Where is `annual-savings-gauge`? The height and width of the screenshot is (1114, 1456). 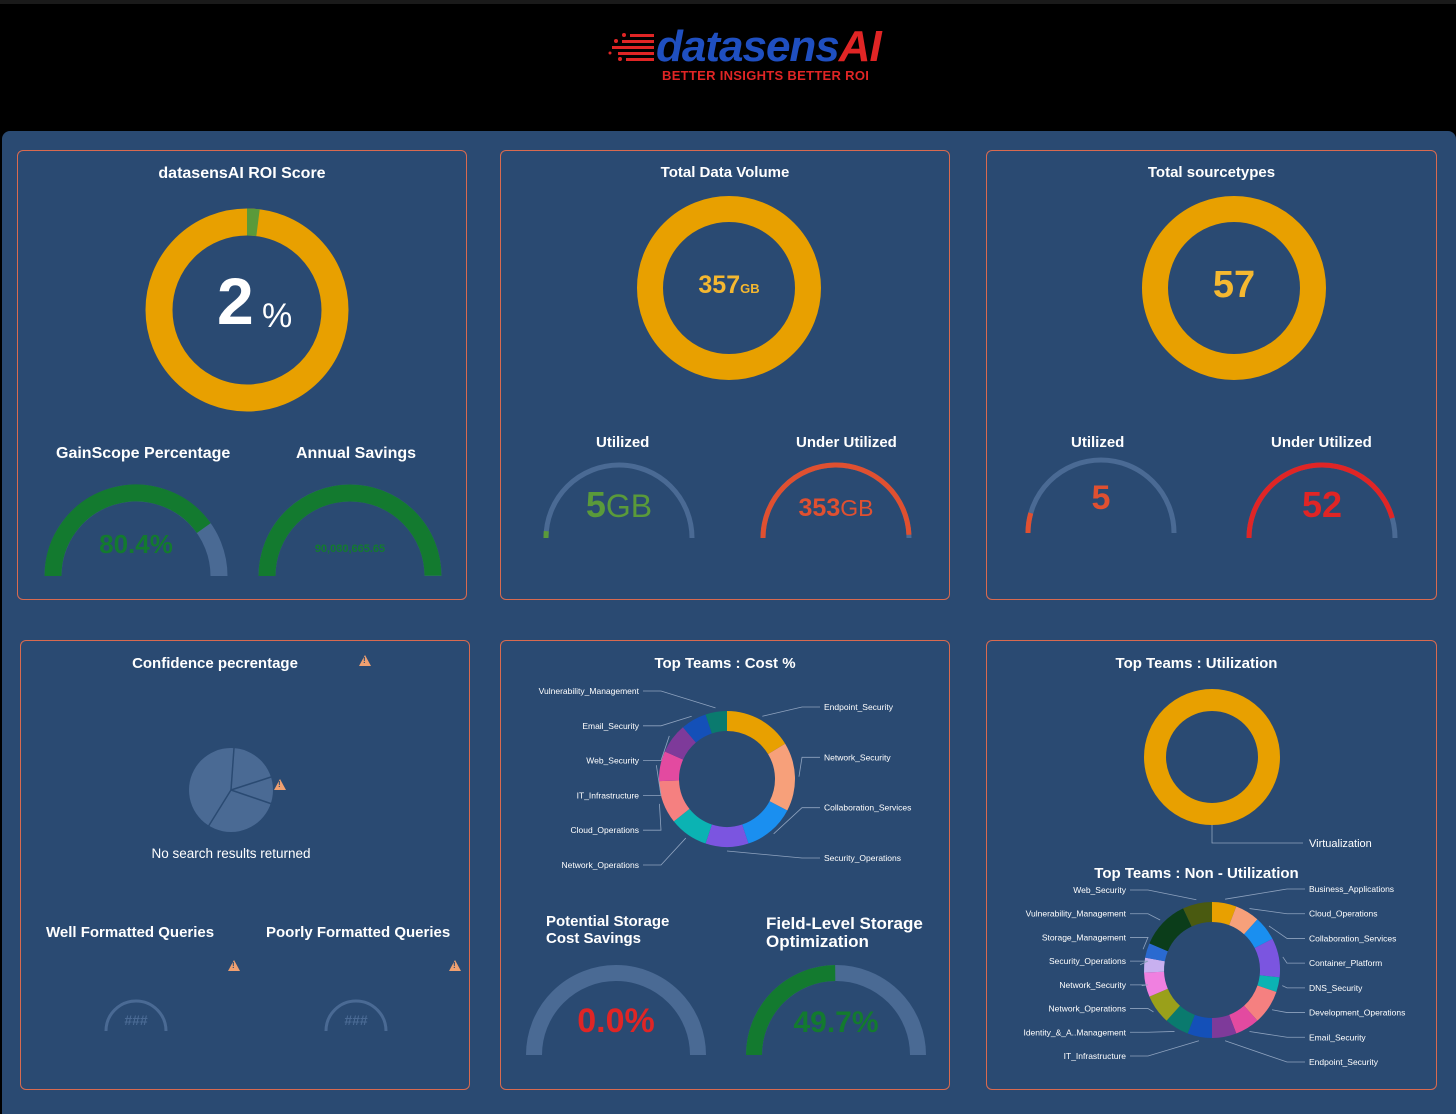 annual-savings-gauge is located at coordinates (350, 530).